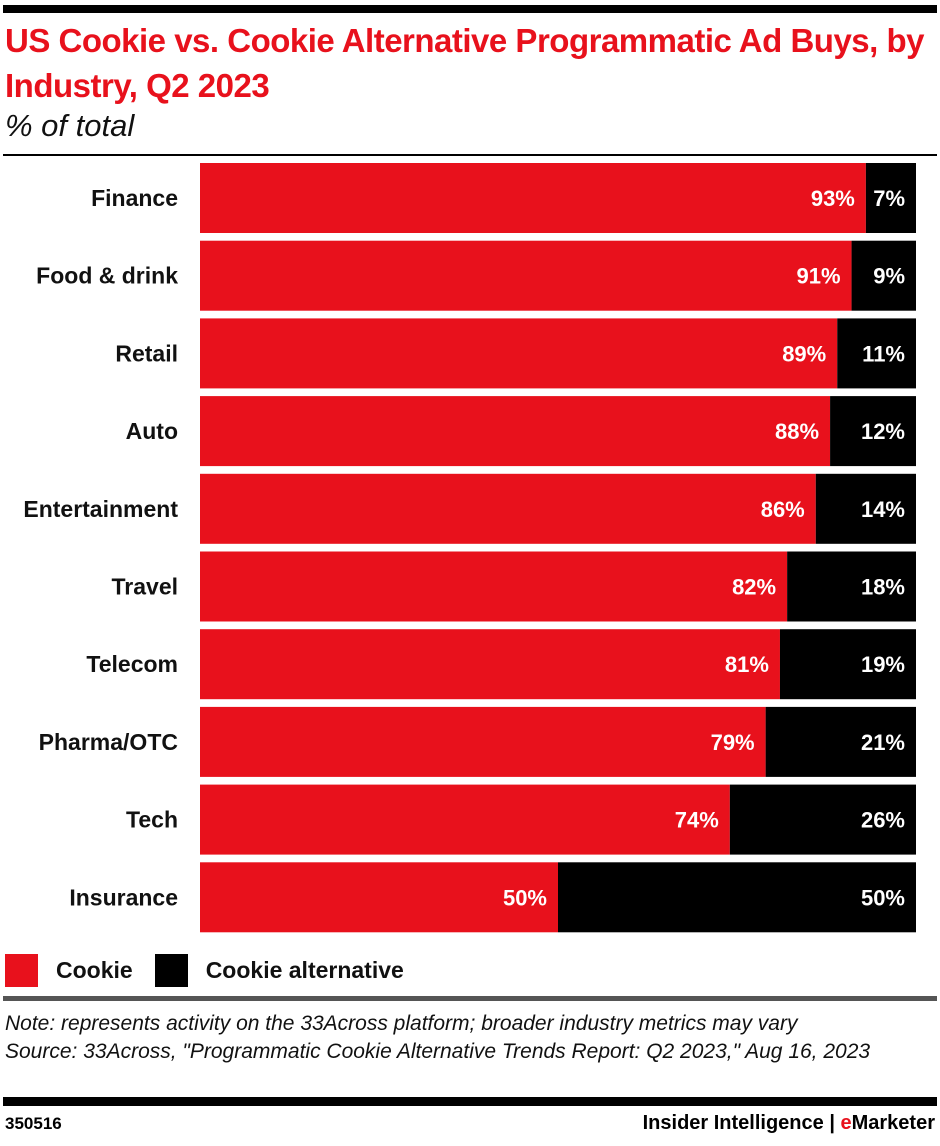 This screenshot has width=940, height=1146. Describe the element at coordinates (747, 664) in the screenshot. I see `data-label: 81%` at that location.